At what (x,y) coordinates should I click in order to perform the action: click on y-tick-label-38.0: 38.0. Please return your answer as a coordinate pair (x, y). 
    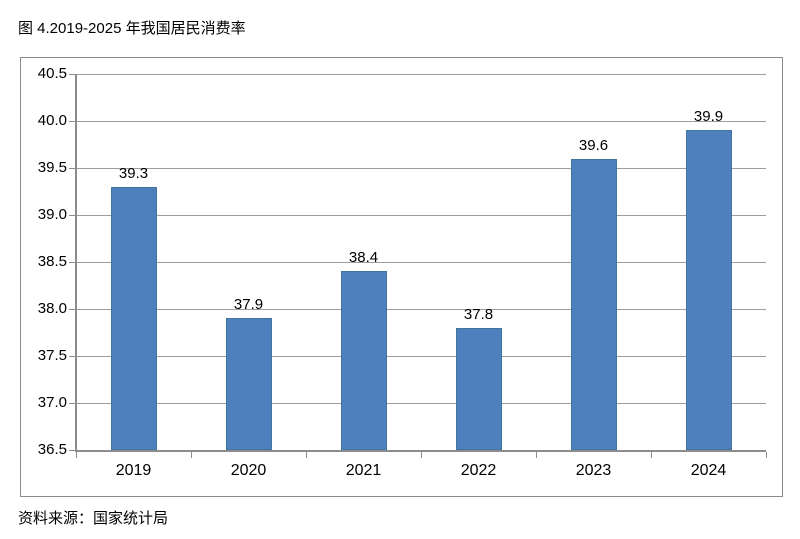
    Looking at the image, I should click on (52, 308).